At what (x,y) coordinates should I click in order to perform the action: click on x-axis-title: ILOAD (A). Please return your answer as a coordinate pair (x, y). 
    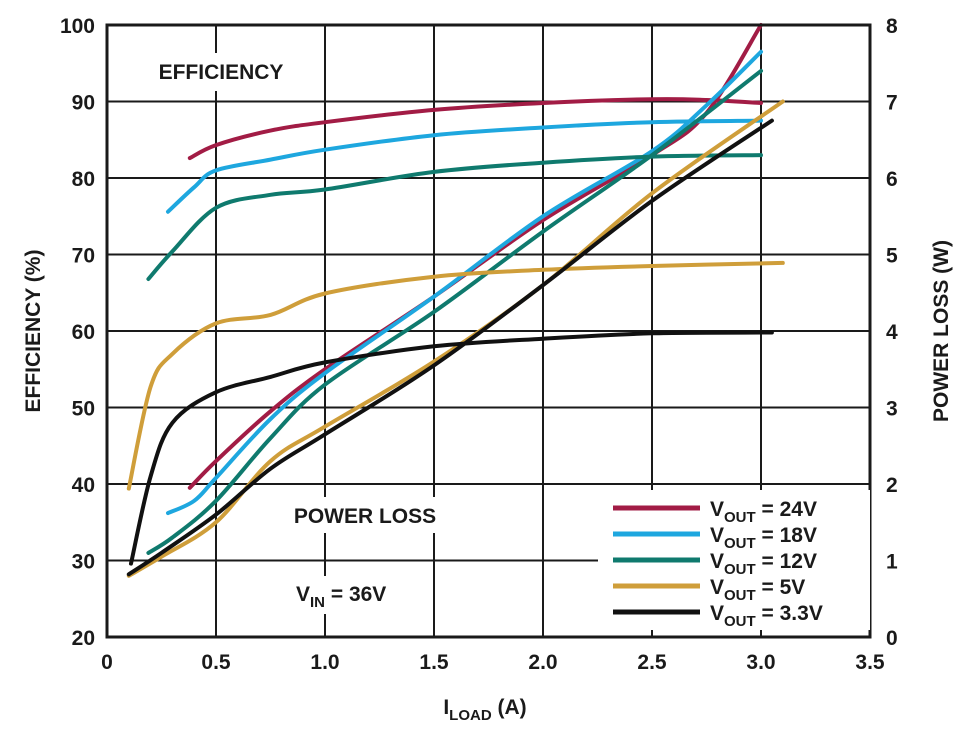
    Looking at the image, I should click on (484, 710).